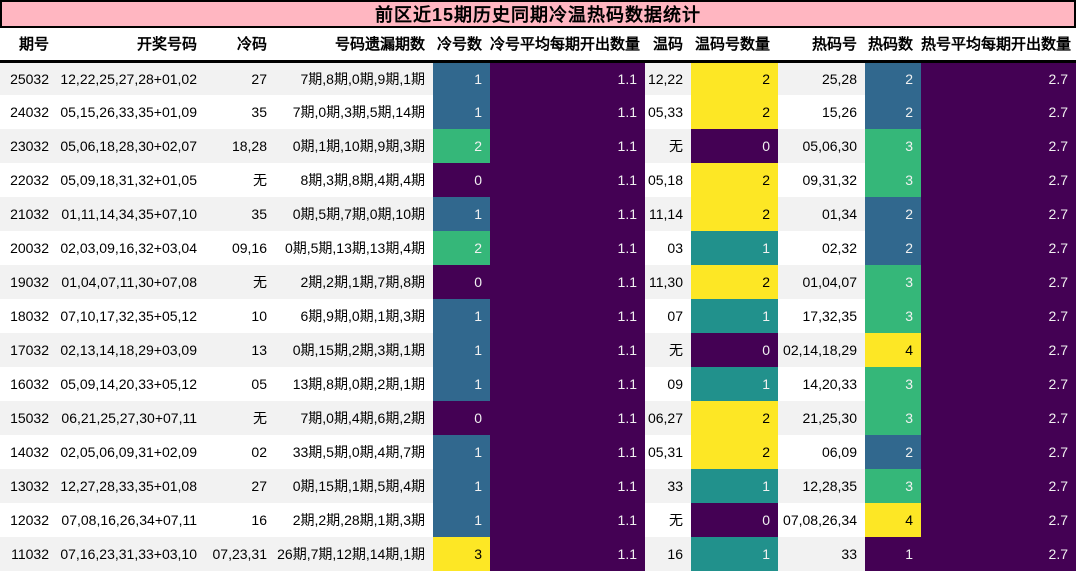  Describe the element at coordinates (668, 384) in the screenshot. I see `cell-warm_numbers: 09` at that location.